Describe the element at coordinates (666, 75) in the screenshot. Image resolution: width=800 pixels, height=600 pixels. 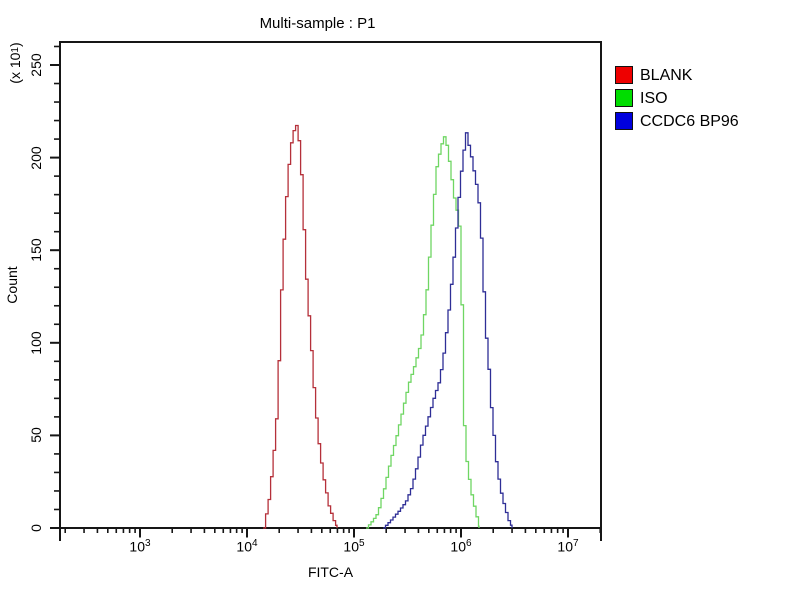
I see `legend-label: BLANK` at that location.